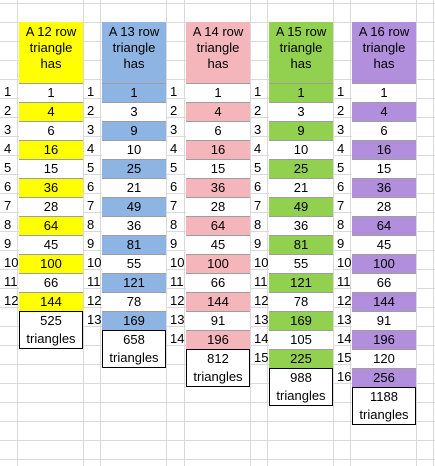 The height and width of the screenshot is (466, 435). I want to click on value-cell: 225, so click(301, 358).